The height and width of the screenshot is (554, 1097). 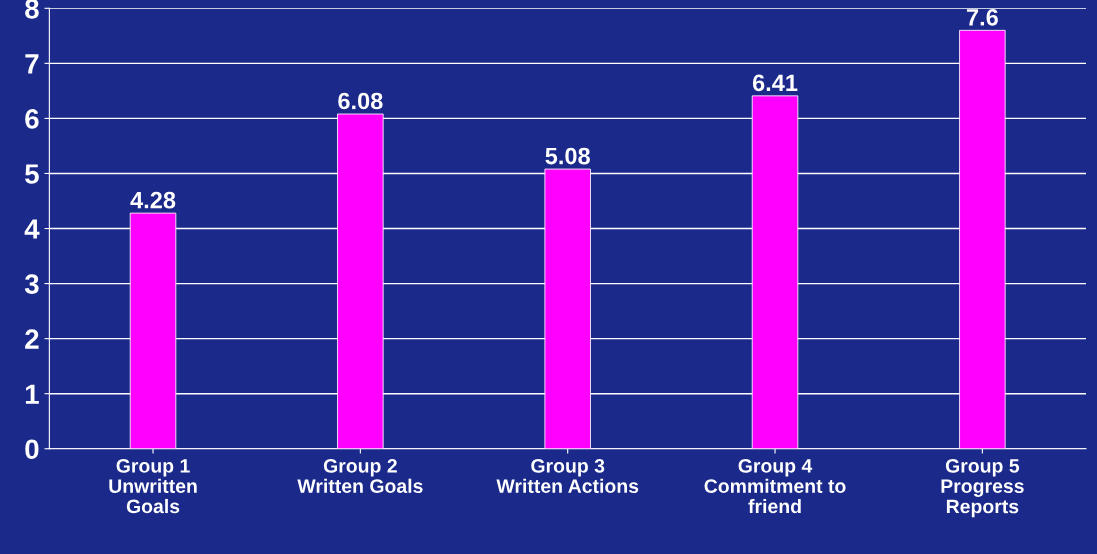 I want to click on y-tick-label: 2, so click(x=32, y=339).